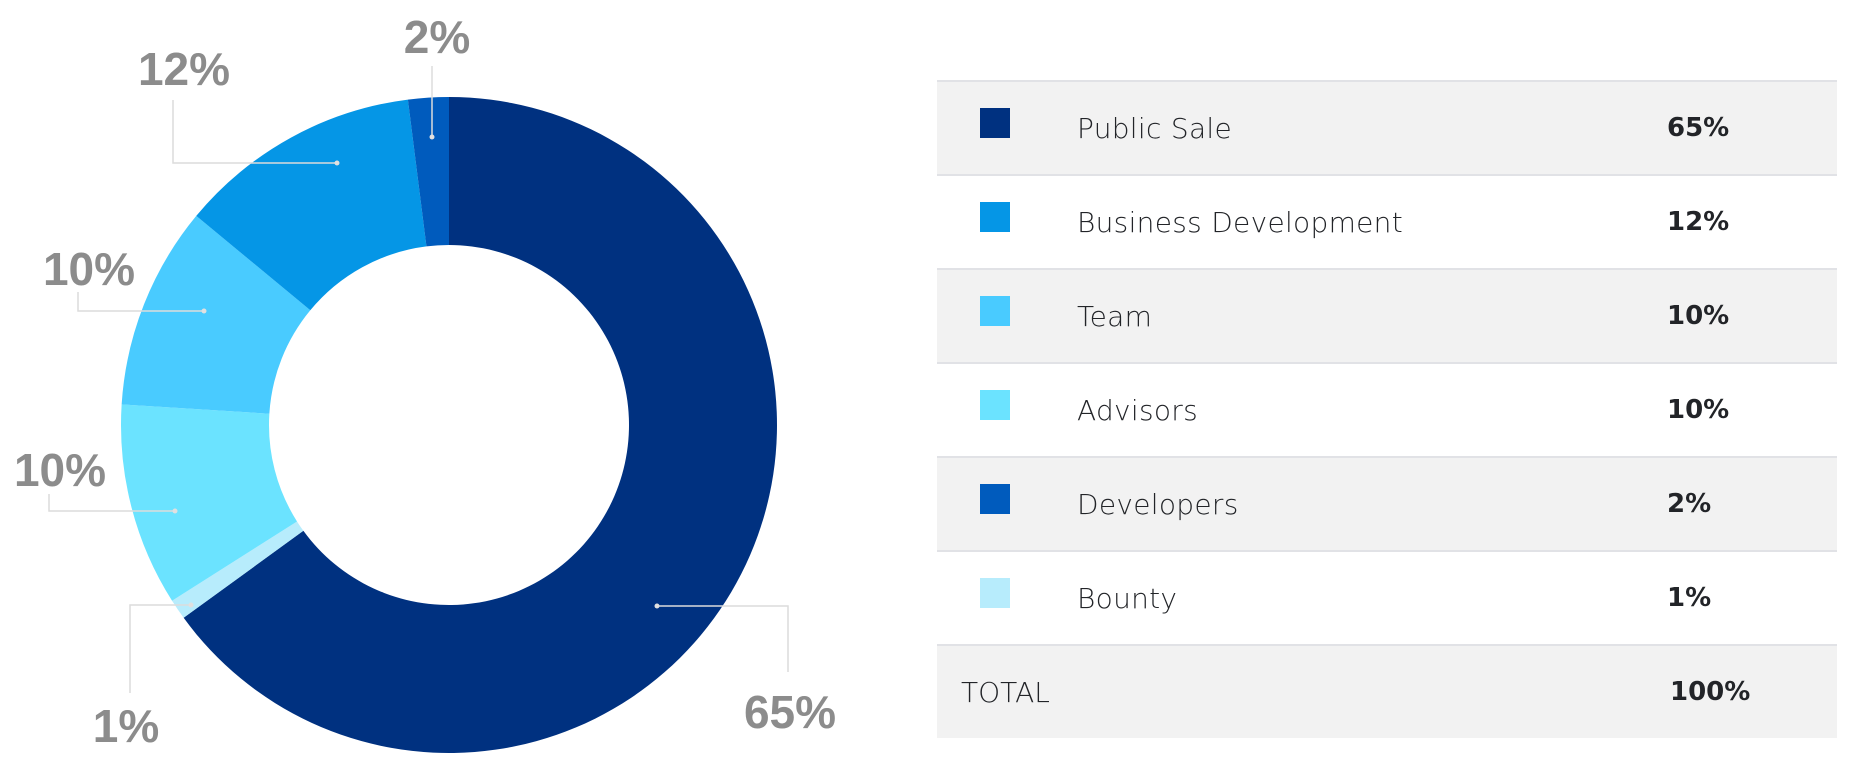 This screenshot has height=781, width=1863. I want to click on row-name: Developers, so click(1158, 504).